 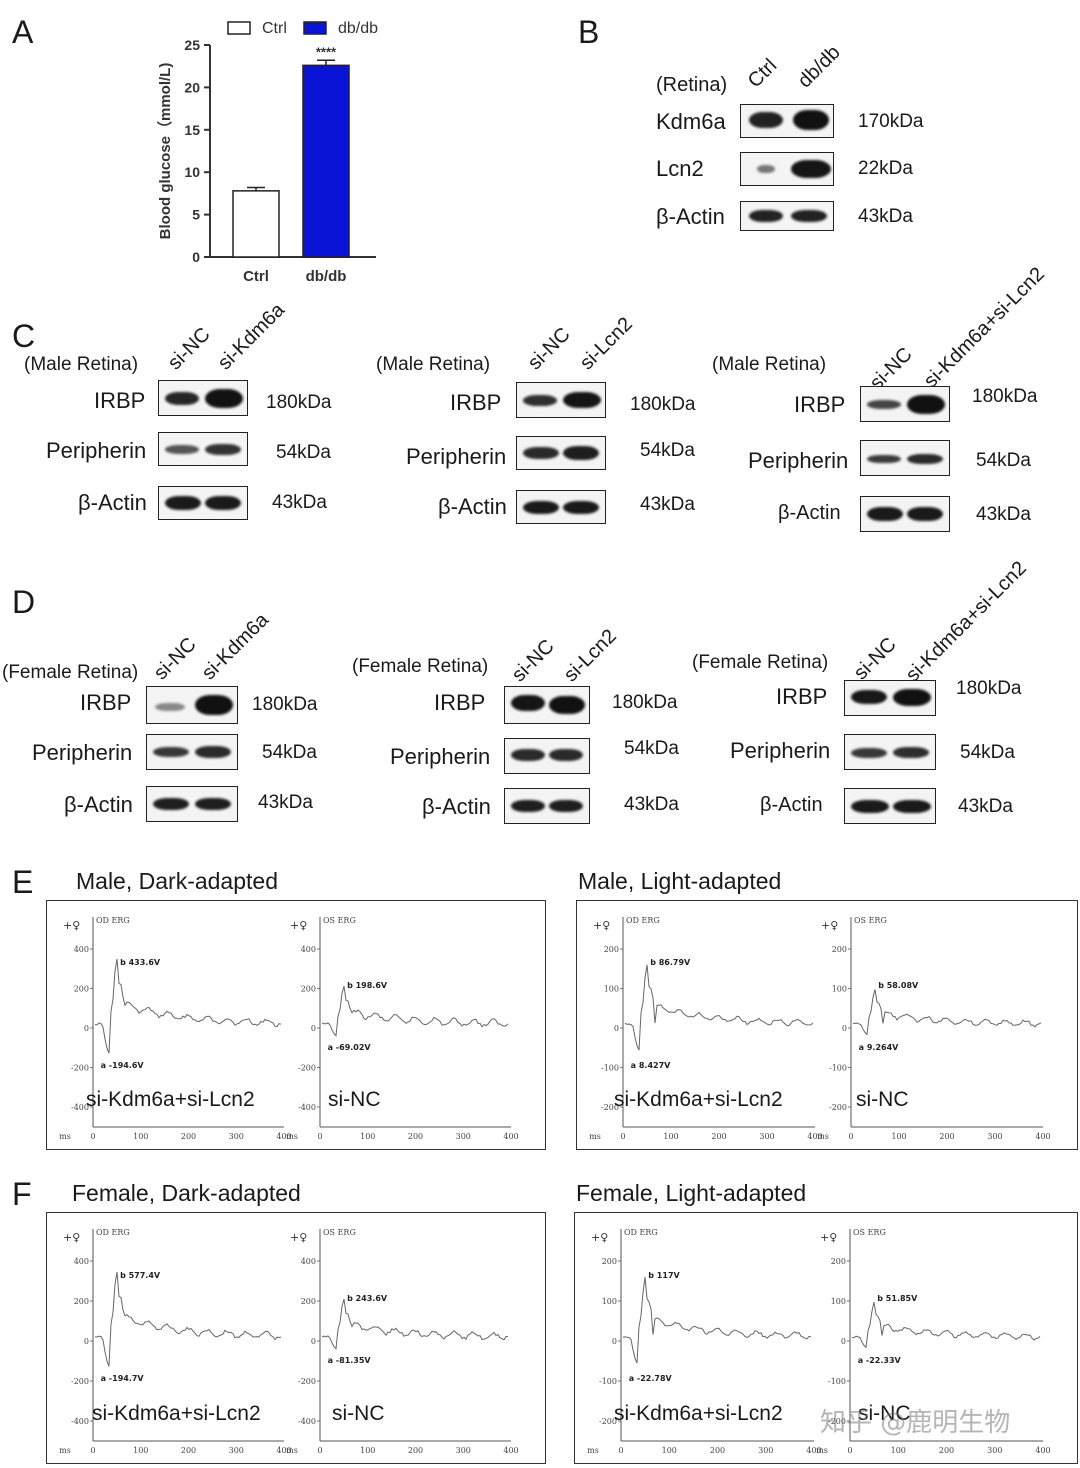 What do you see at coordinates (70, 672) in the screenshot?
I see `panelD1-tissue: (Female Retina)` at bounding box center [70, 672].